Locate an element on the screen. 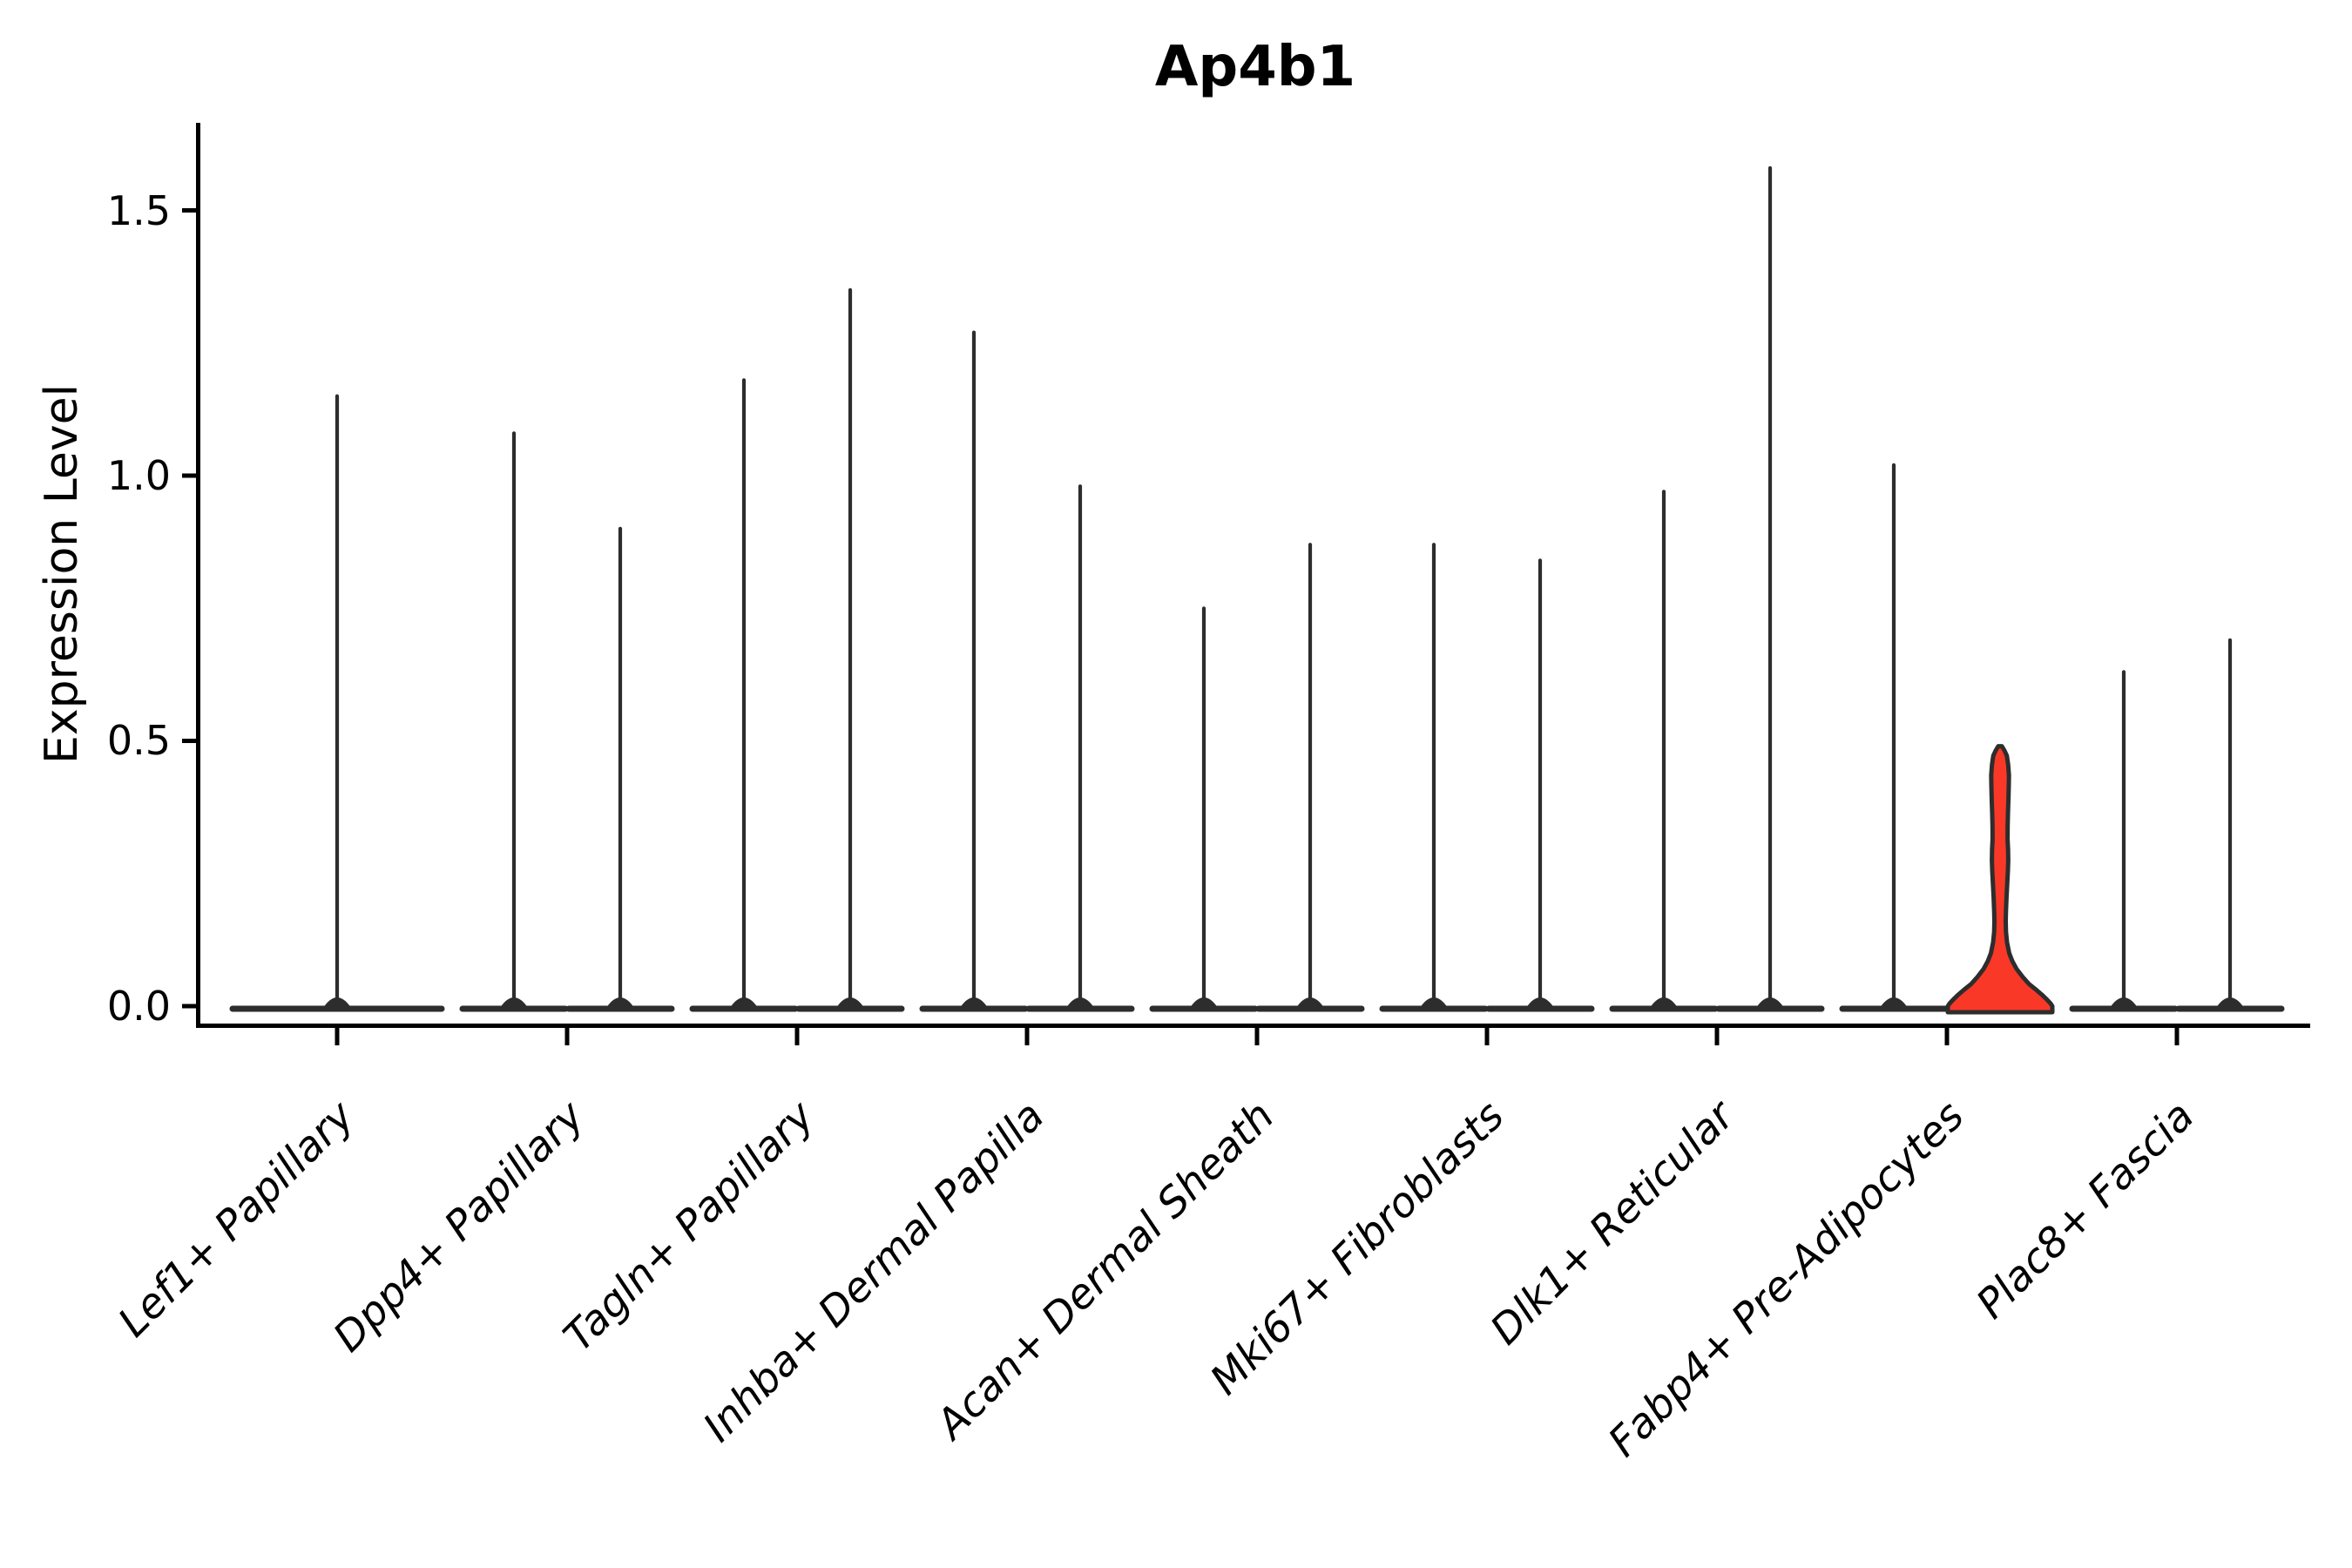 The image size is (2352, 1568). y-axis-title: Expression Level is located at coordinates (62, 574).